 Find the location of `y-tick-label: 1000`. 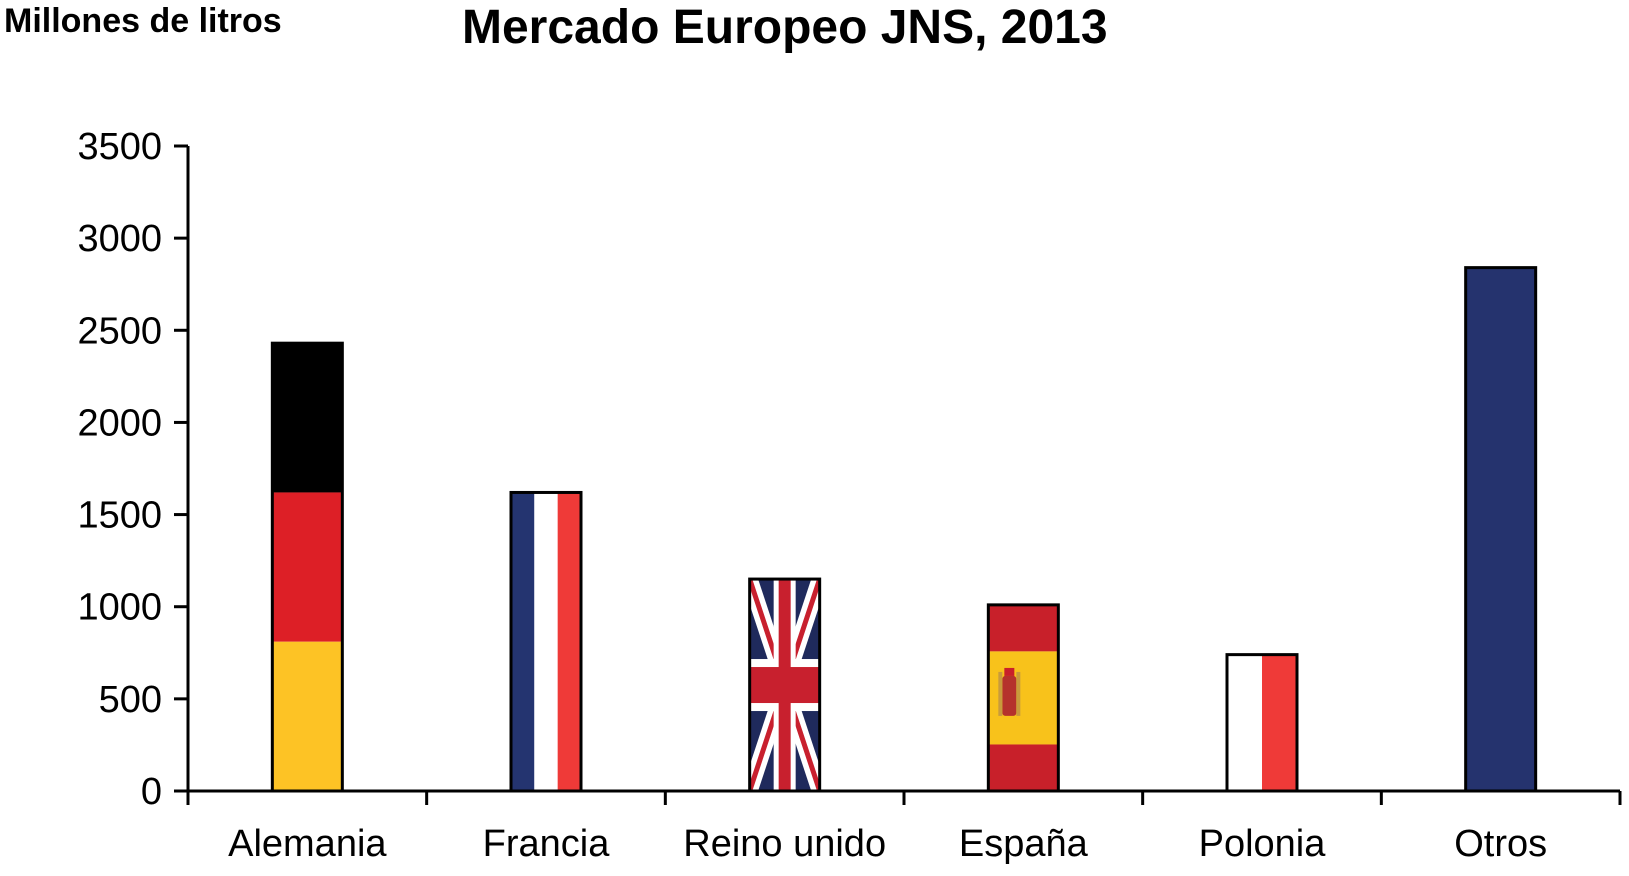

y-tick-label: 1000 is located at coordinates (119, 608).